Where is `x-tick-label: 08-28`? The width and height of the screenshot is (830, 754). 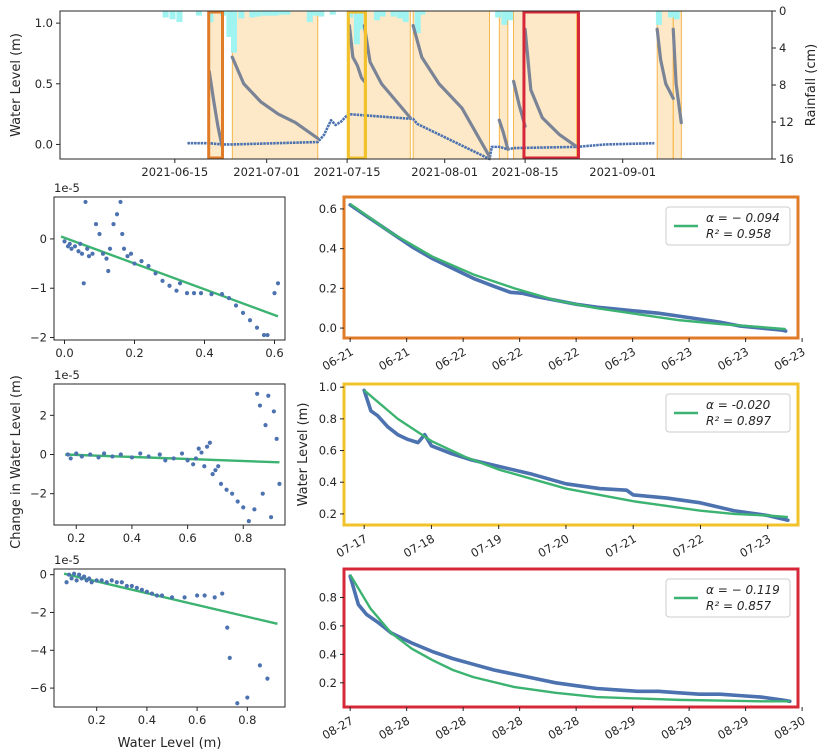 x-tick-label: 08-28 is located at coordinates (564, 727).